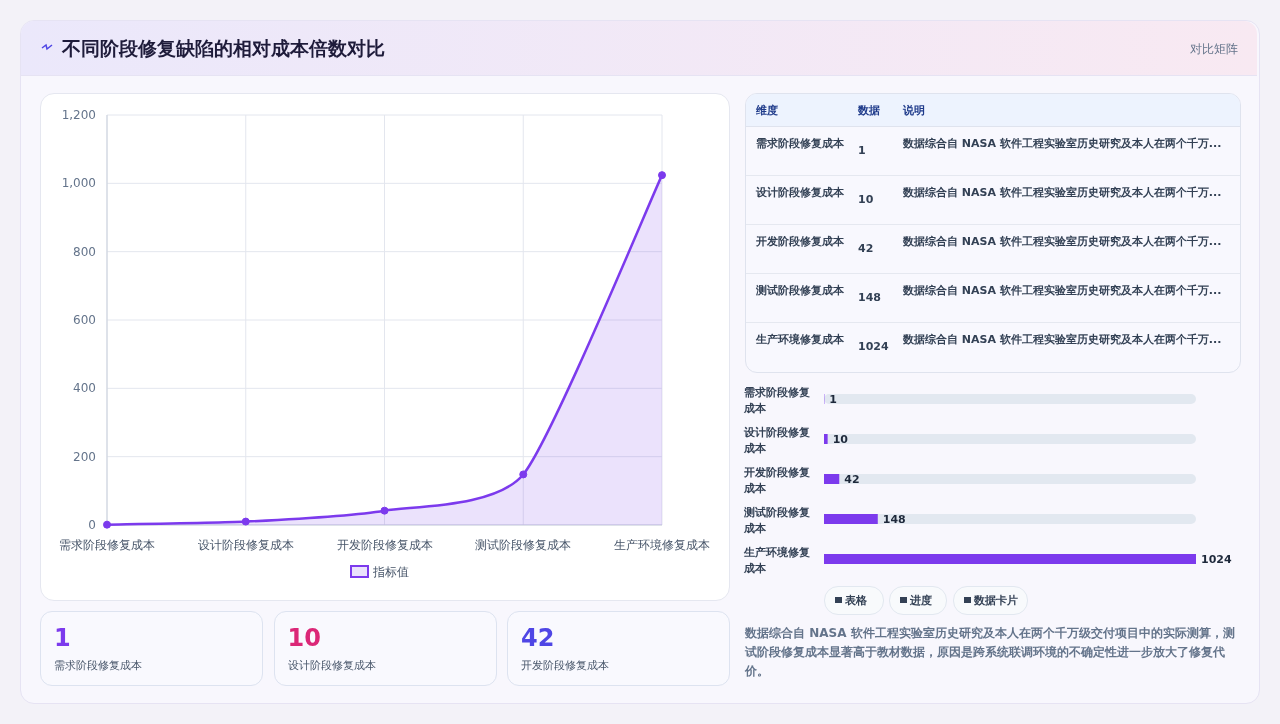 Image resolution: width=1280 pixels, height=724 pixels. Describe the element at coordinates (78, 115) in the screenshot. I see `y-tick-label: 1,200` at that location.